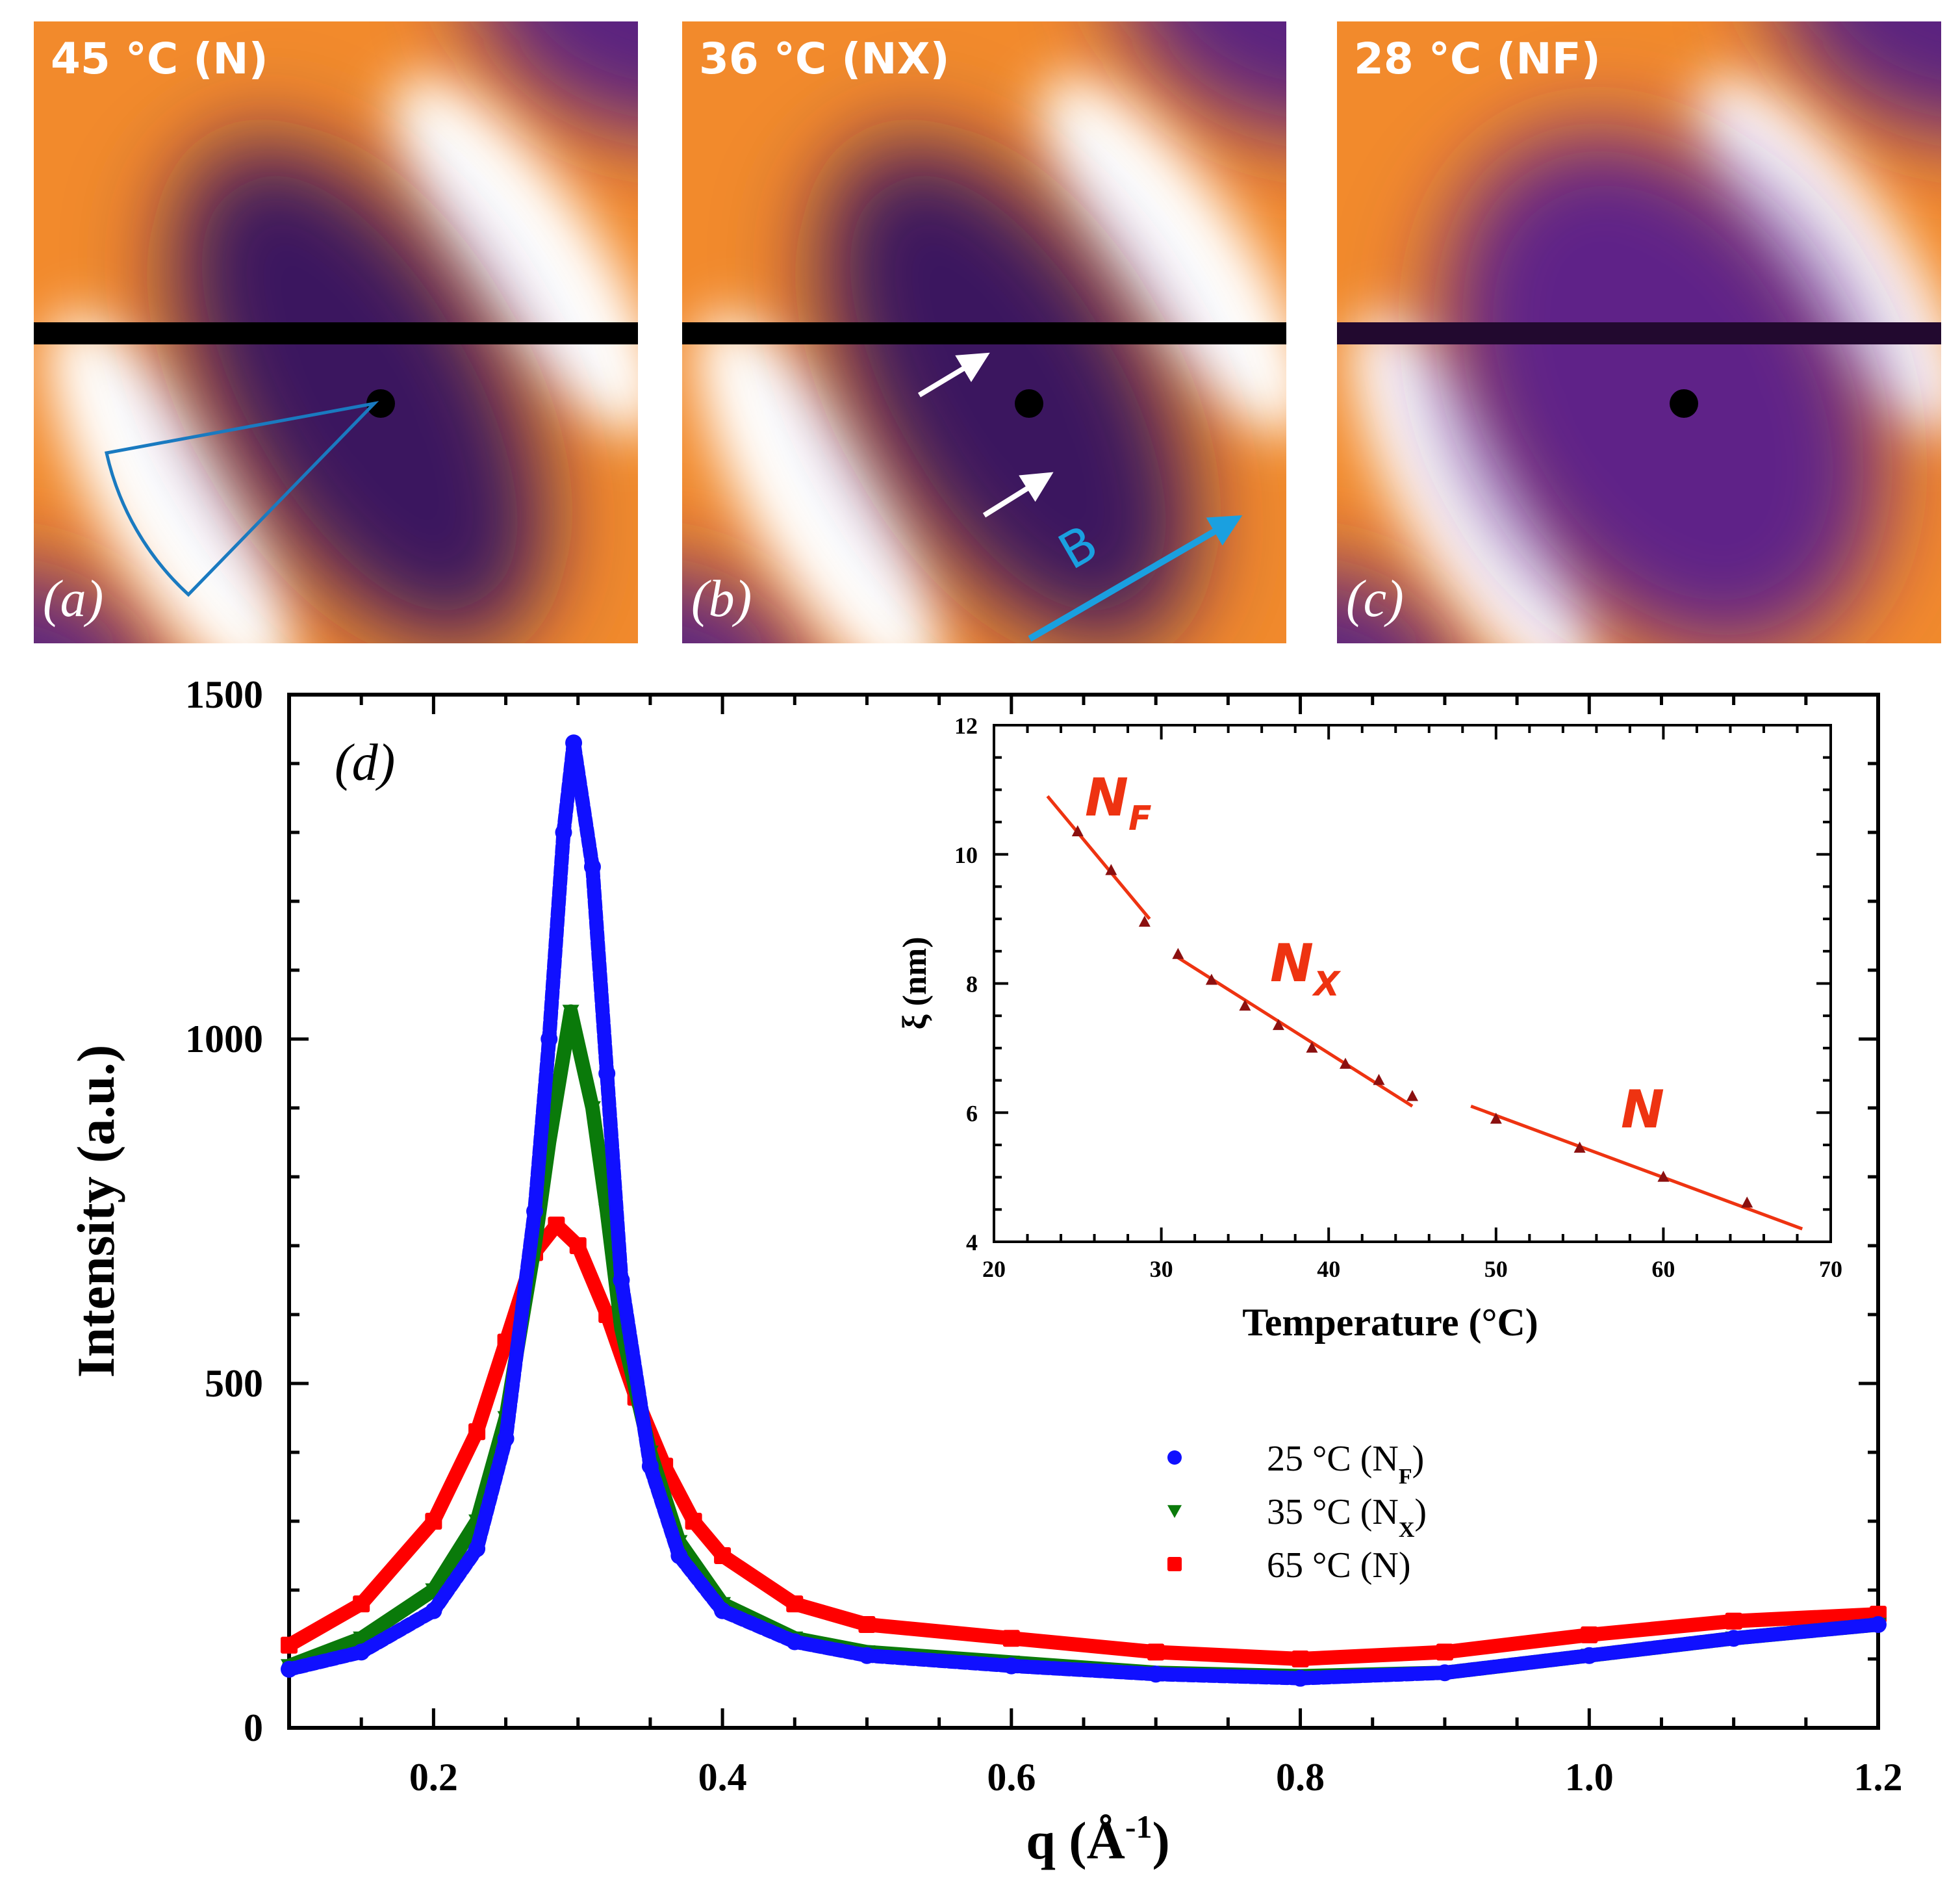  Describe the element at coordinates (1338, 1566) in the screenshot. I see `legend-label: 65 °C (N)` at that location.